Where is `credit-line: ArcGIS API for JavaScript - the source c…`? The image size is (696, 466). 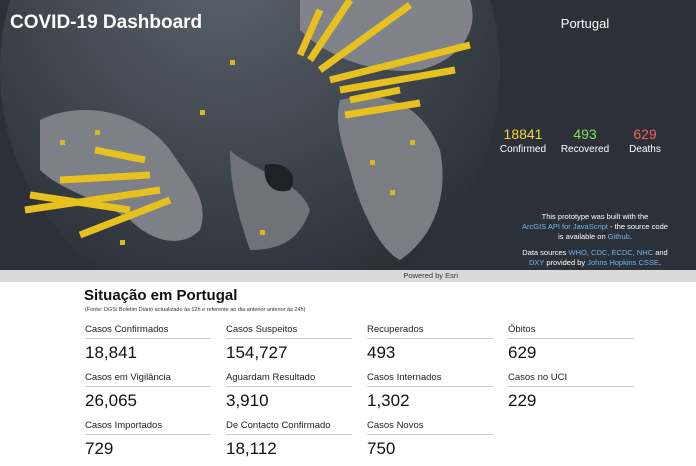
credit-line: ArcGIS API for JavaScript - the source c… is located at coordinates (595, 227).